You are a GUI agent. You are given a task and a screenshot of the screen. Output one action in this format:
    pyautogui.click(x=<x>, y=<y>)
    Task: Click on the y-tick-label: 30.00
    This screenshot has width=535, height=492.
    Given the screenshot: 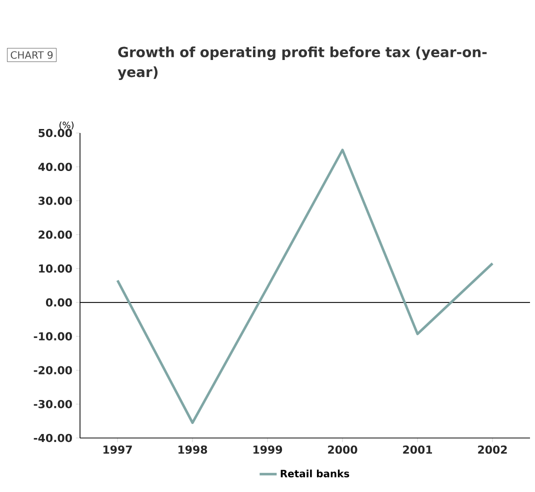 What is the action you would take?
    pyautogui.click(x=55, y=200)
    